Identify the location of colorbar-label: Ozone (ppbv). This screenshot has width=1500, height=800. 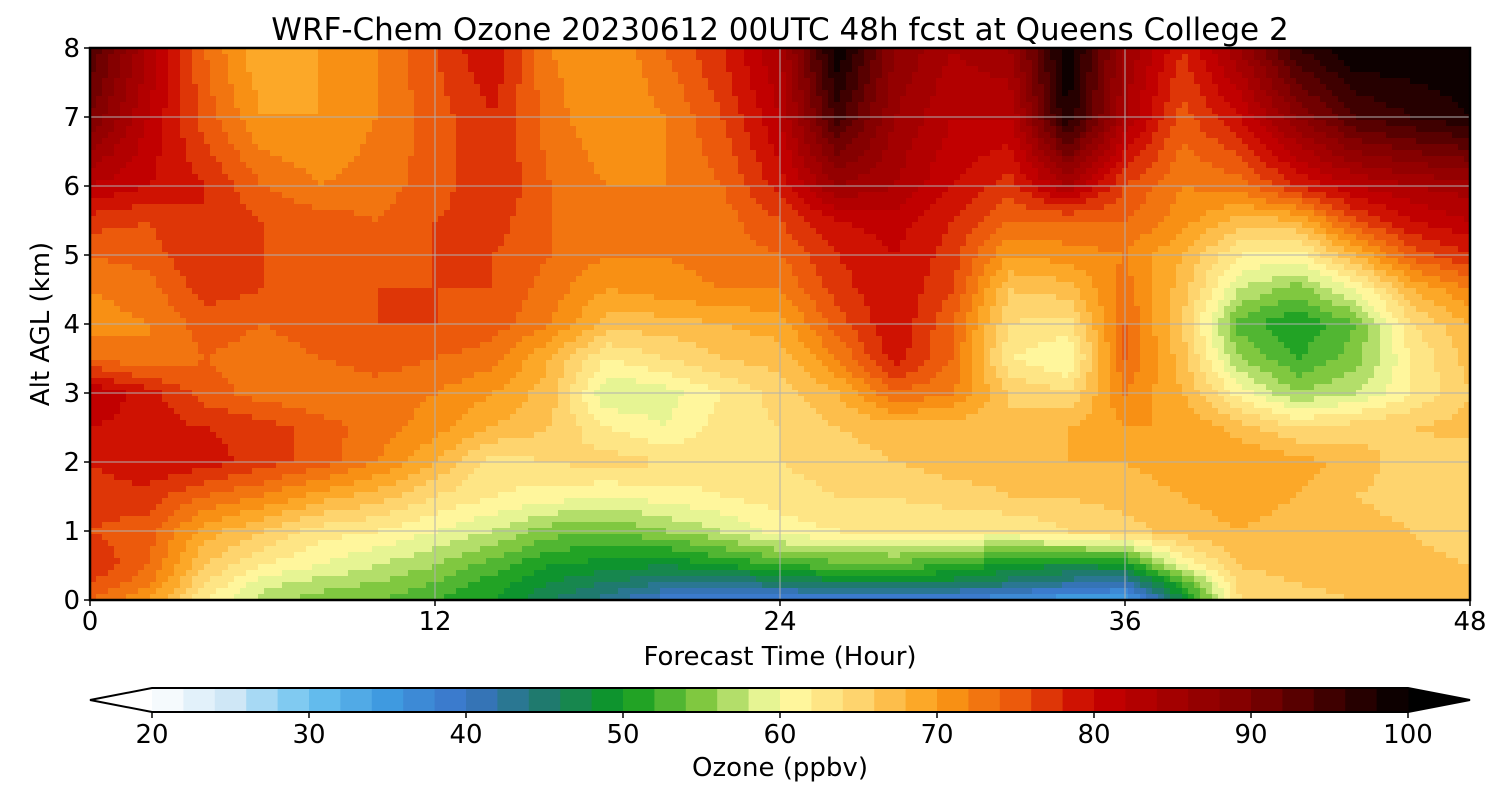
(780, 768).